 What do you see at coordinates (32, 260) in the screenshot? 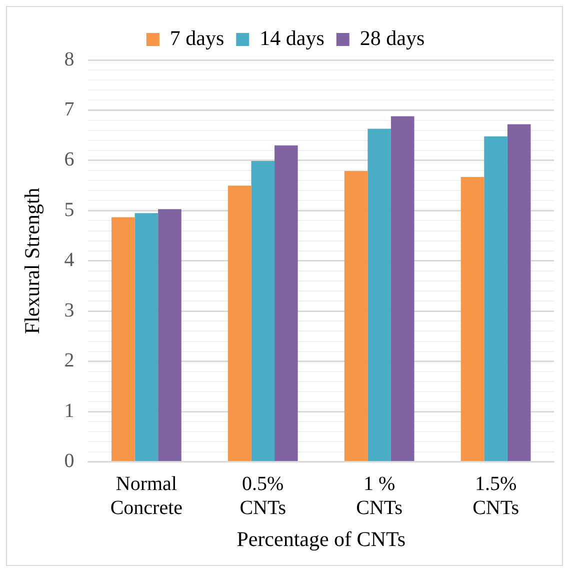
I see `y-axis-title: Flexural Strength` at bounding box center [32, 260].